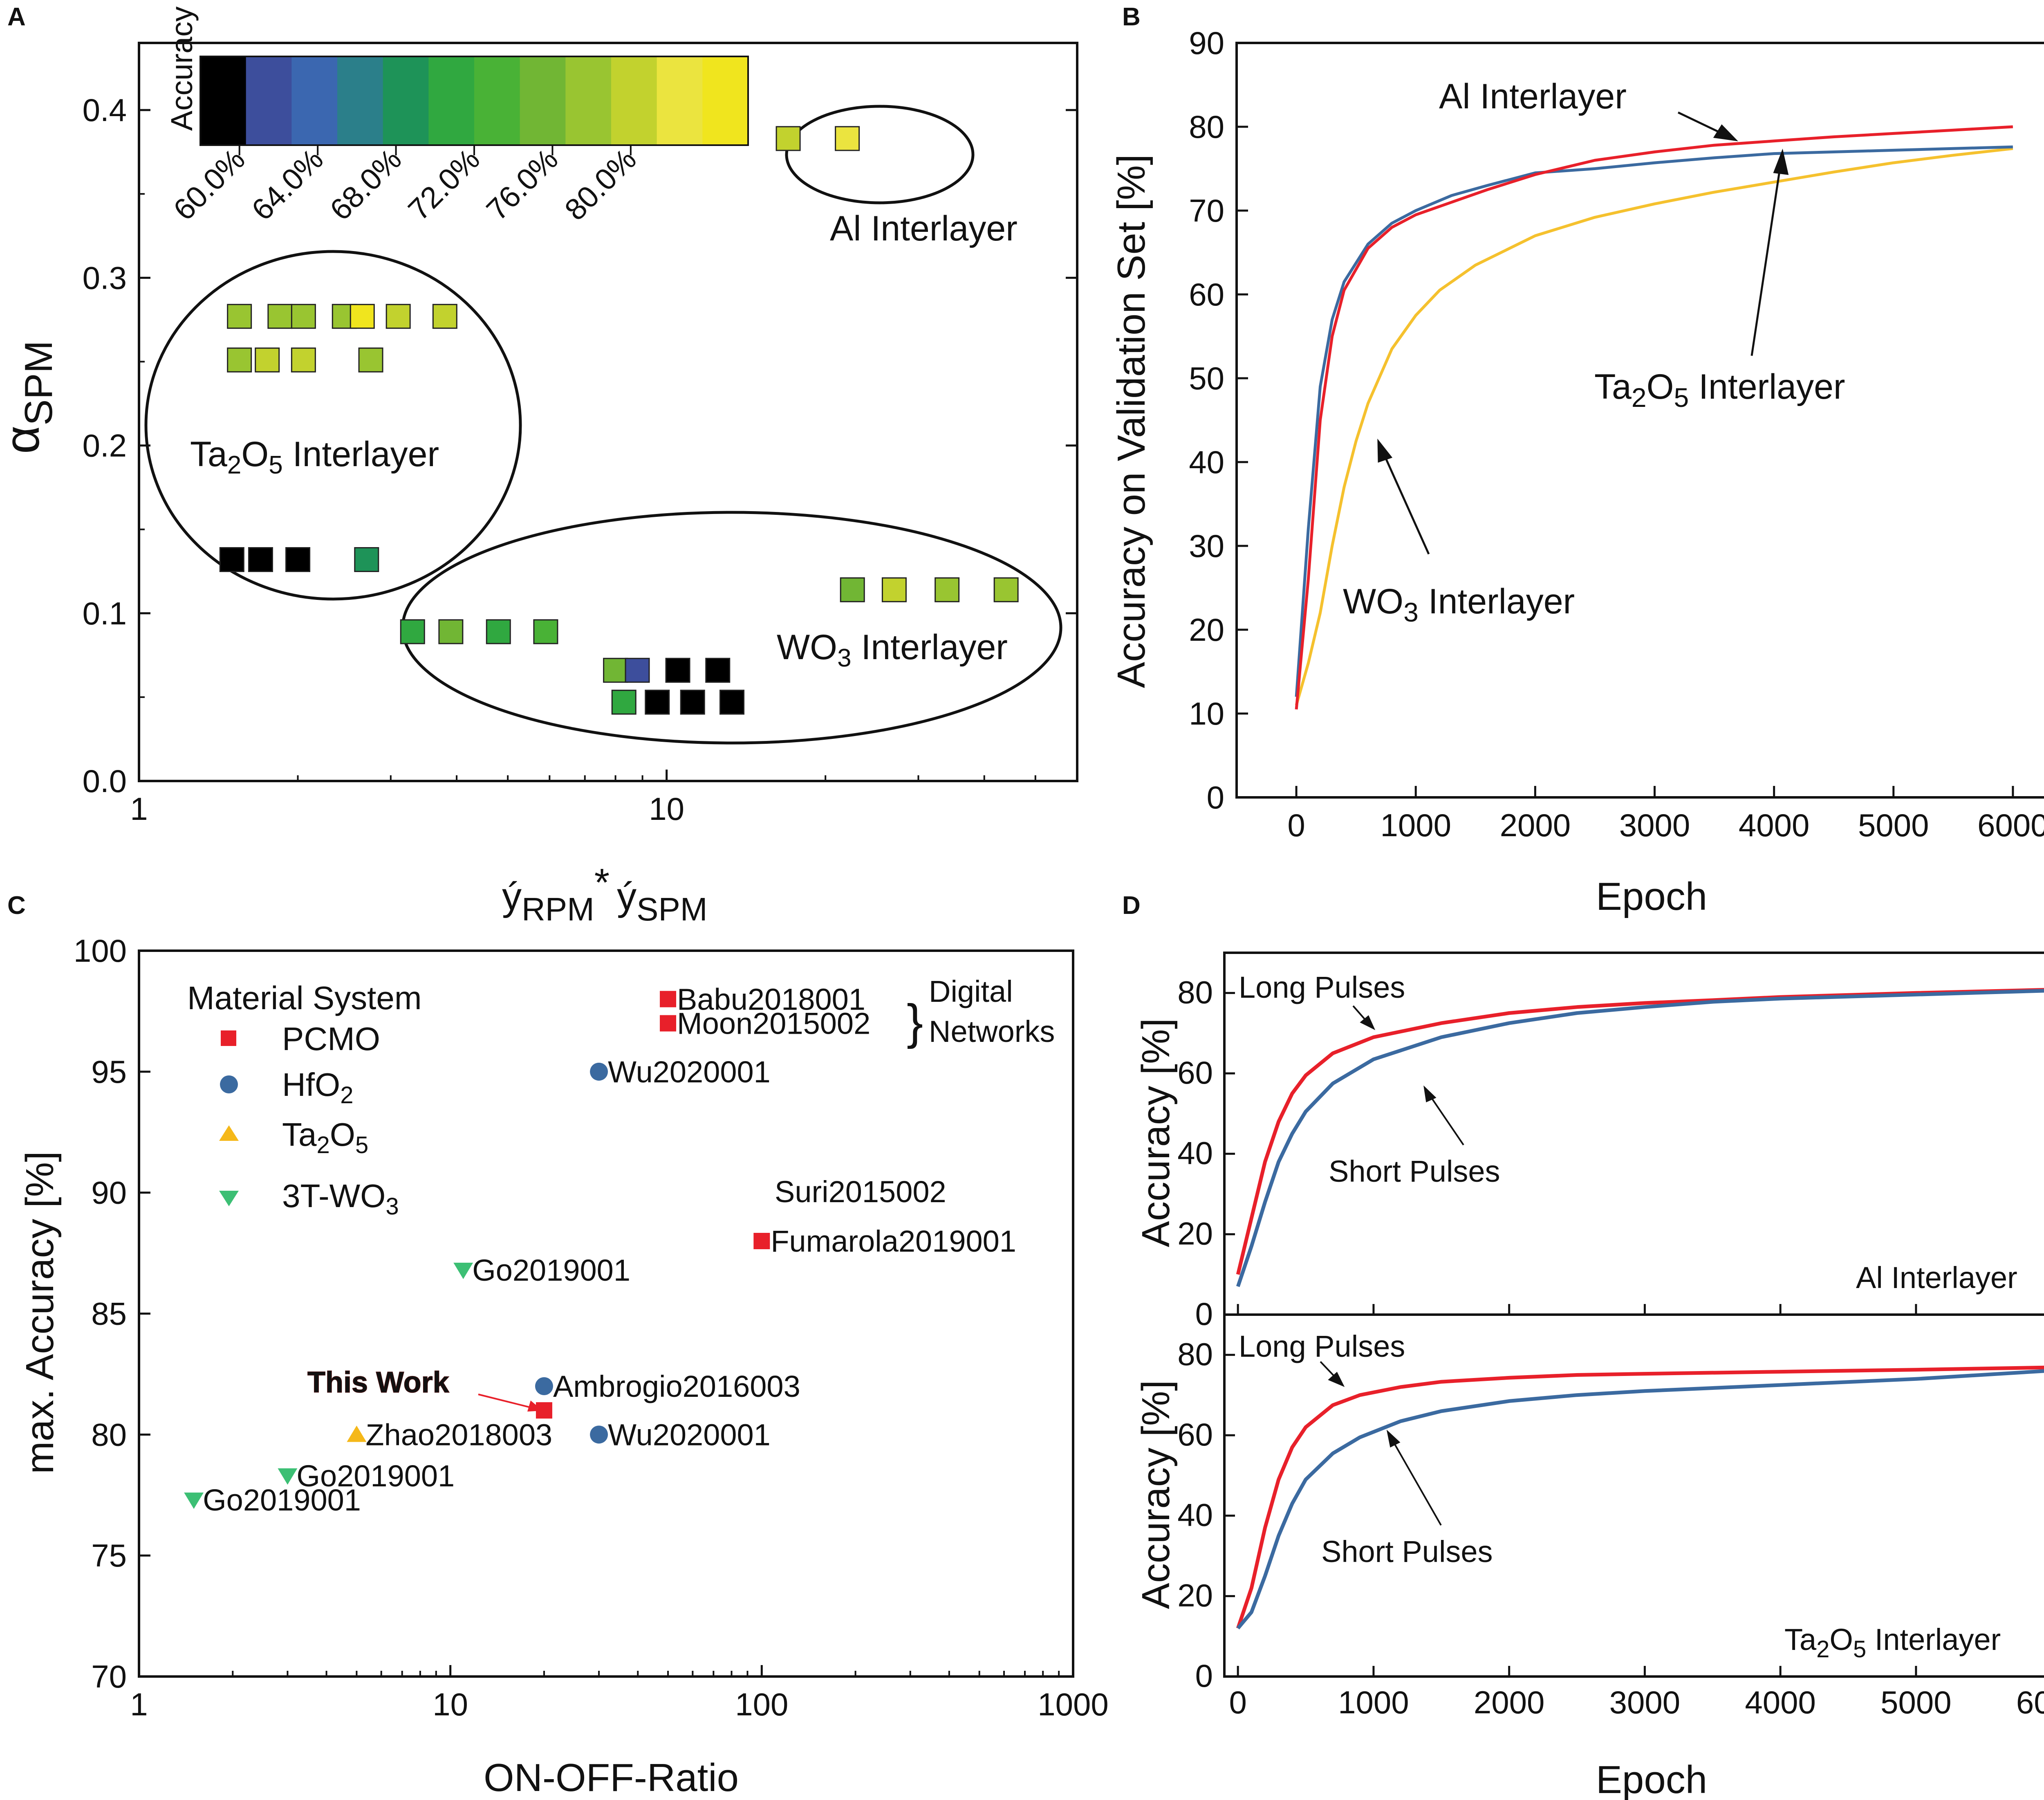 The height and width of the screenshot is (1800, 2044). Describe the element at coordinates (551, 1270) in the screenshot. I see `c-point-label: Go2019001` at that location.